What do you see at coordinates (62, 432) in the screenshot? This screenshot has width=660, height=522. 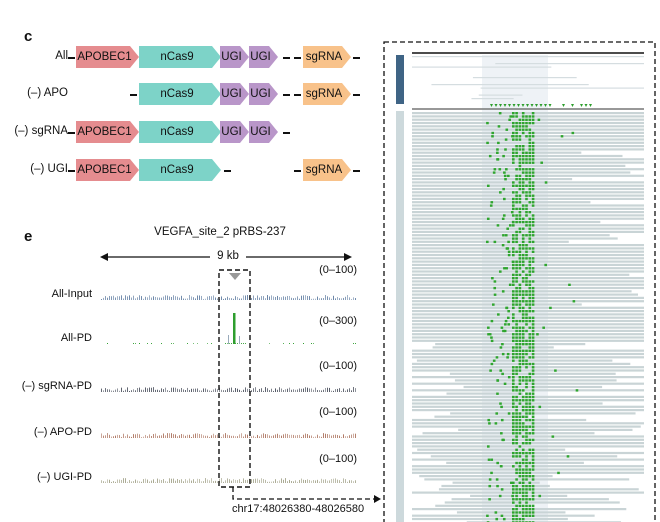 I see `track-label: (–) APO-PD` at bounding box center [62, 432].